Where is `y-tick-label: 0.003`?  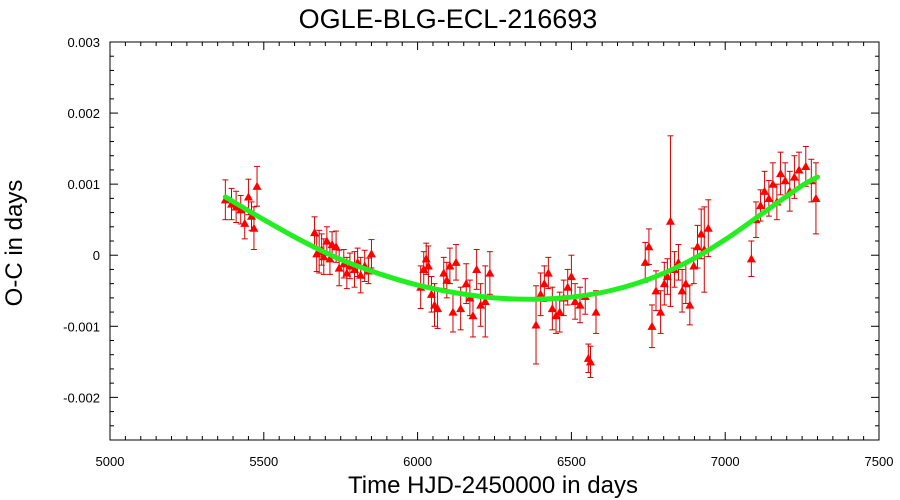
y-tick-label: 0.003 is located at coordinates (83, 42).